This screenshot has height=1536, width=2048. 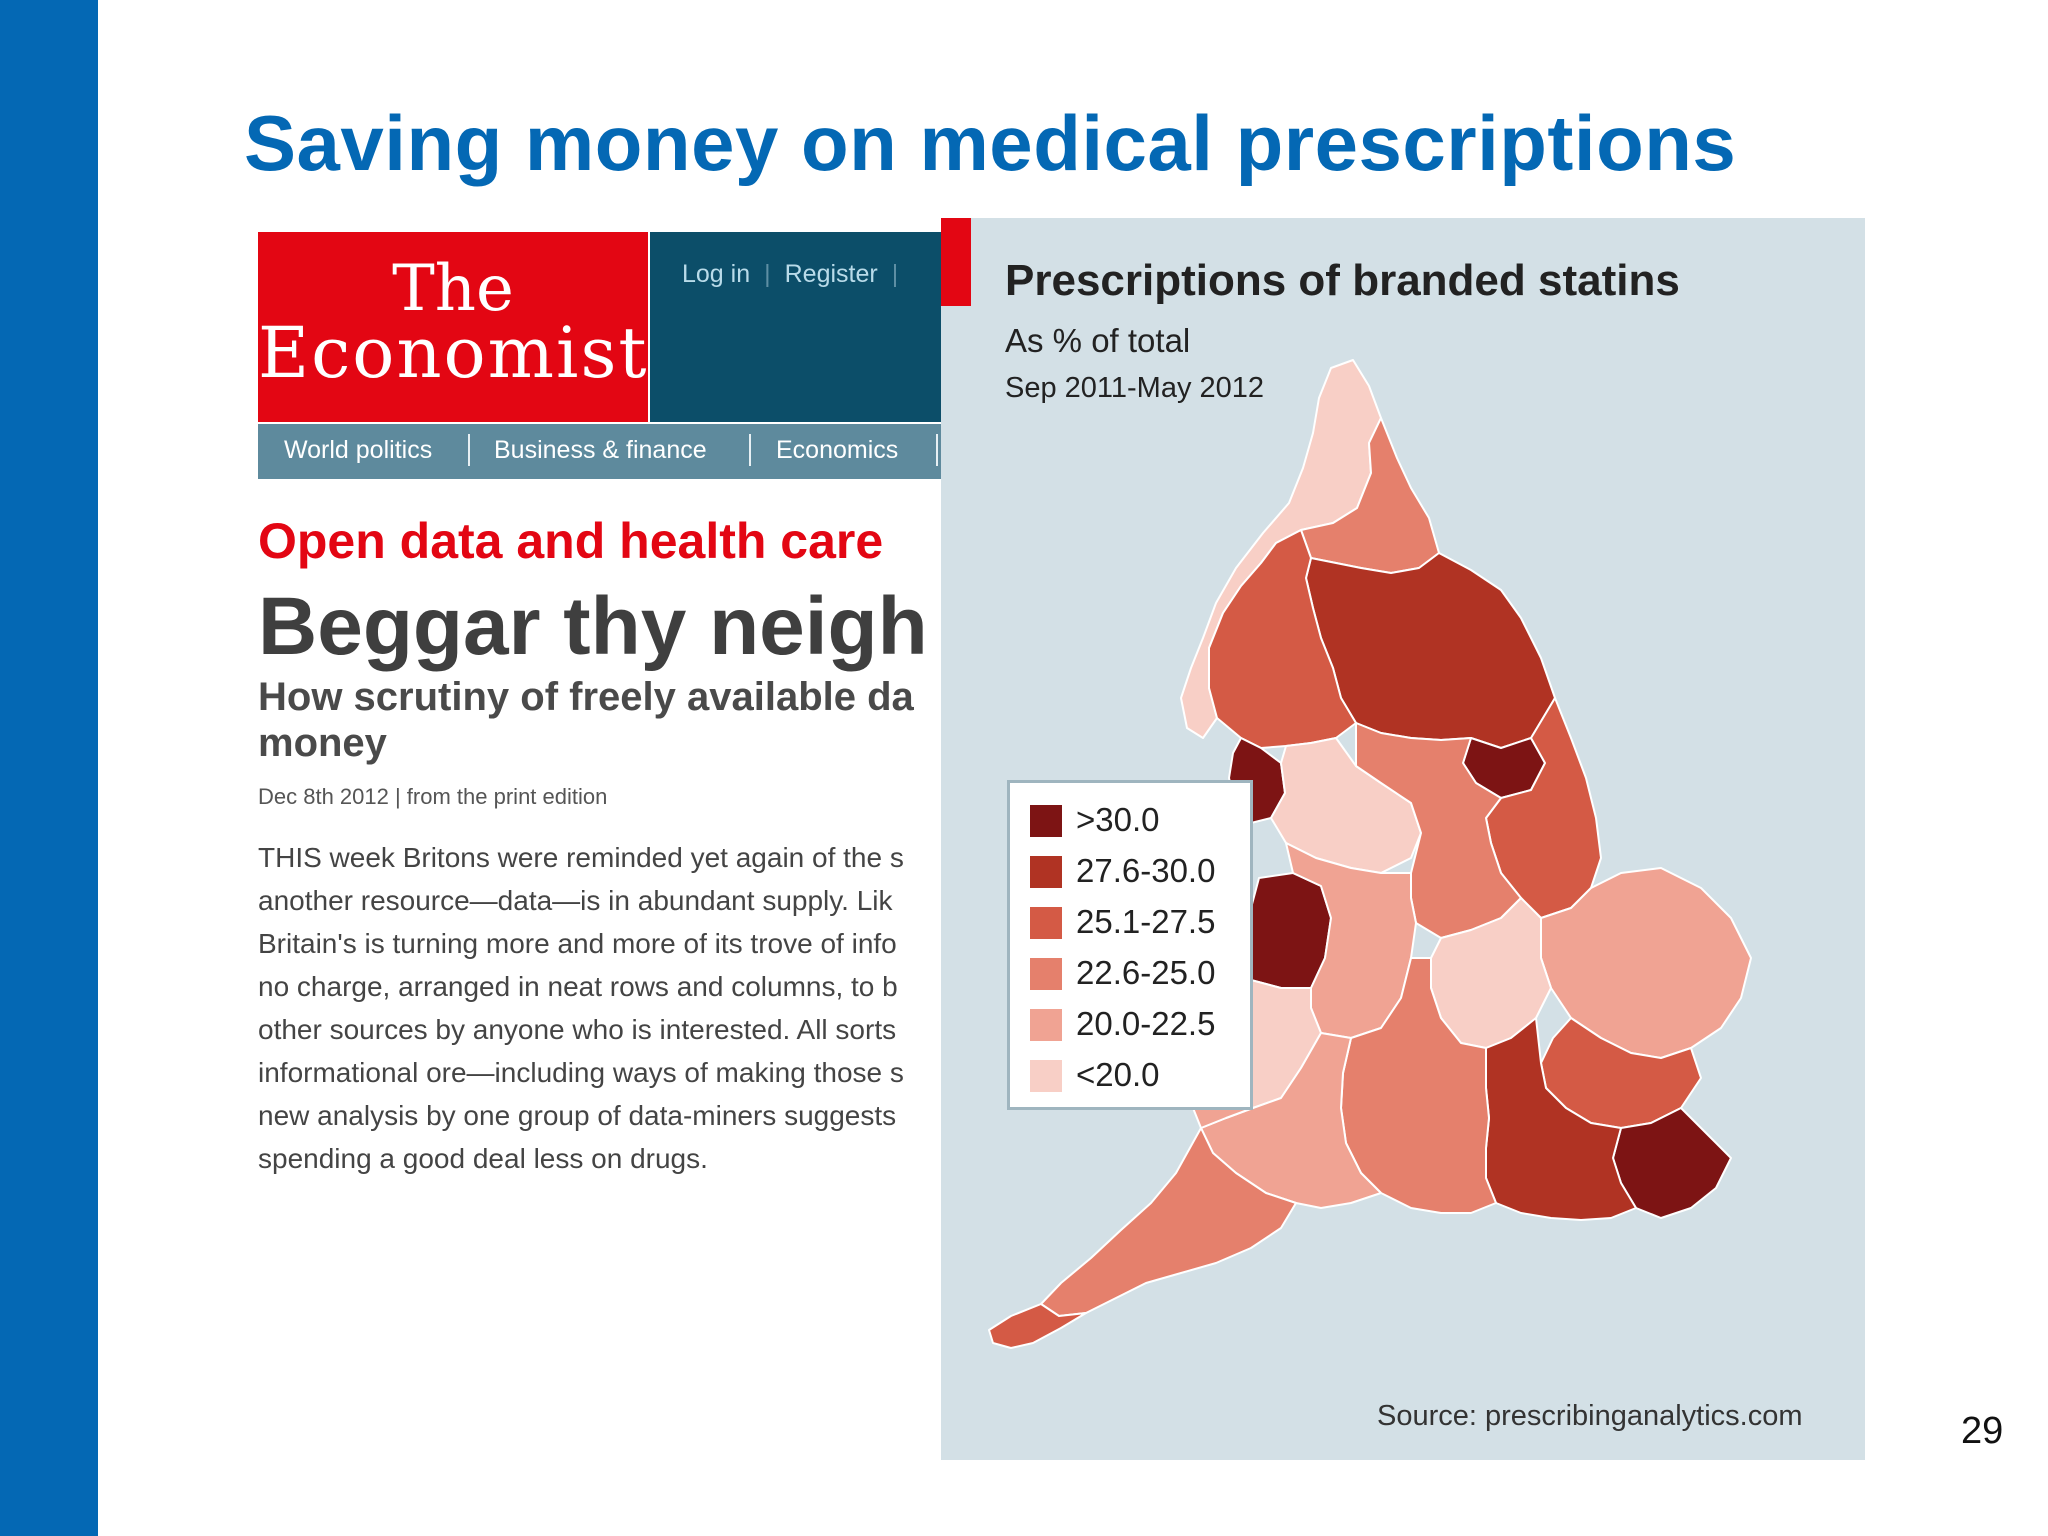 What do you see at coordinates (453, 353) in the screenshot?
I see `logo-line-economist: Economist` at bounding box center [453, 353].